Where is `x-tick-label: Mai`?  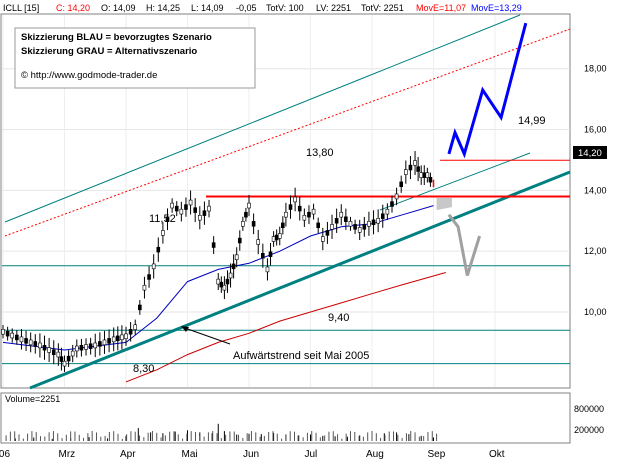 x-tick-label: Mai is located at coordinates (190, 454).